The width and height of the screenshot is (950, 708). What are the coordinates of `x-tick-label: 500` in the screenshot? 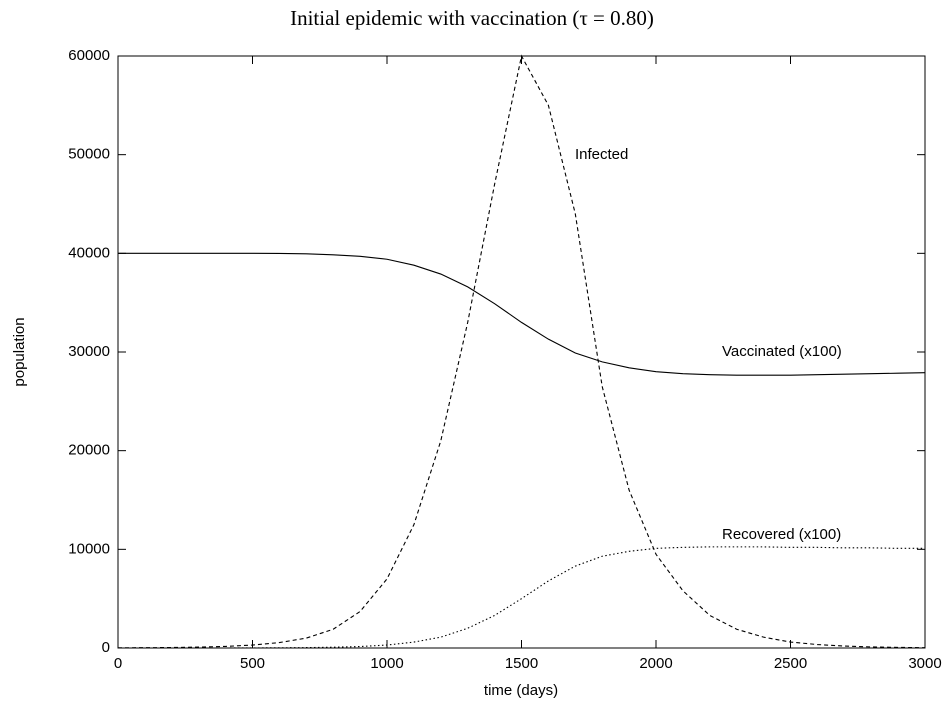 It's located at (252, 663).